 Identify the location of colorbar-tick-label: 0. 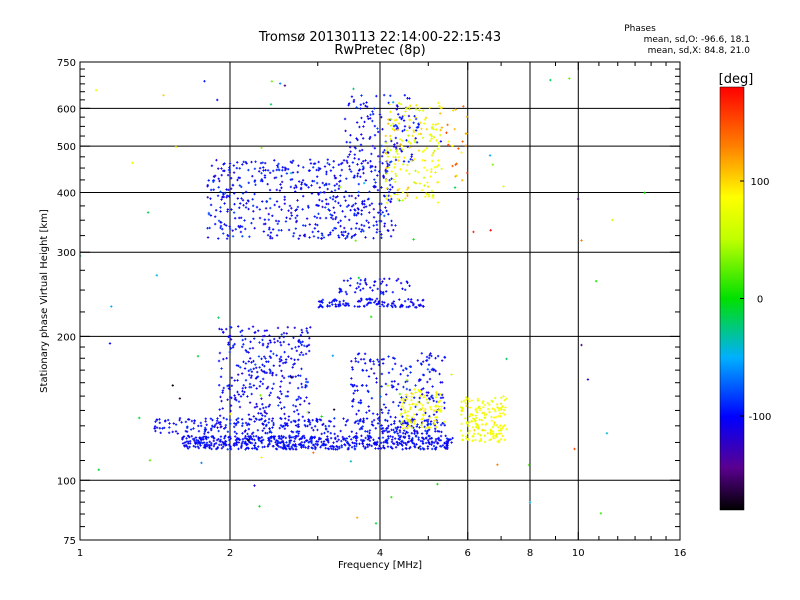
(760, 300).